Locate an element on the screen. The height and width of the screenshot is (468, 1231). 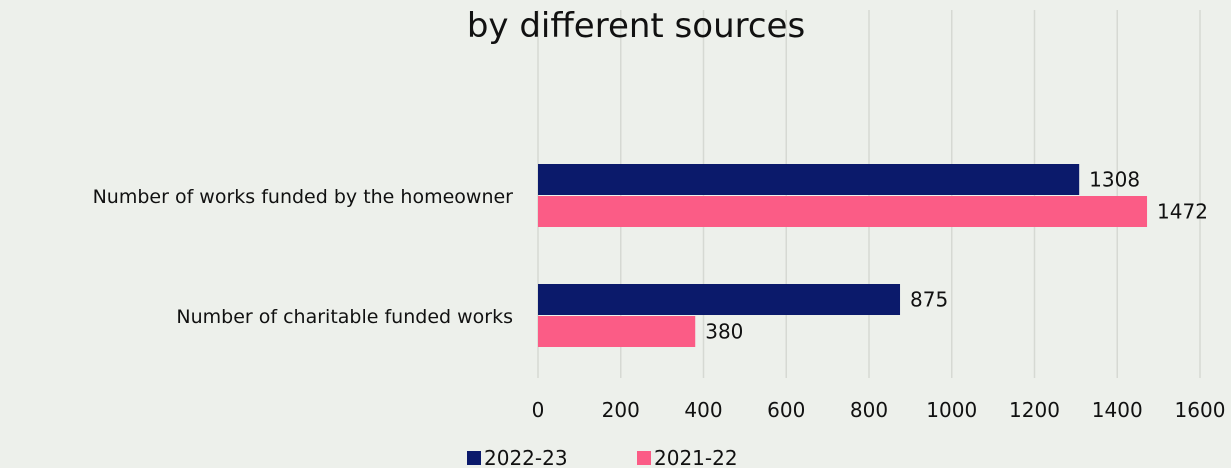
data-label: 380 is located at coordinates (724, 332).